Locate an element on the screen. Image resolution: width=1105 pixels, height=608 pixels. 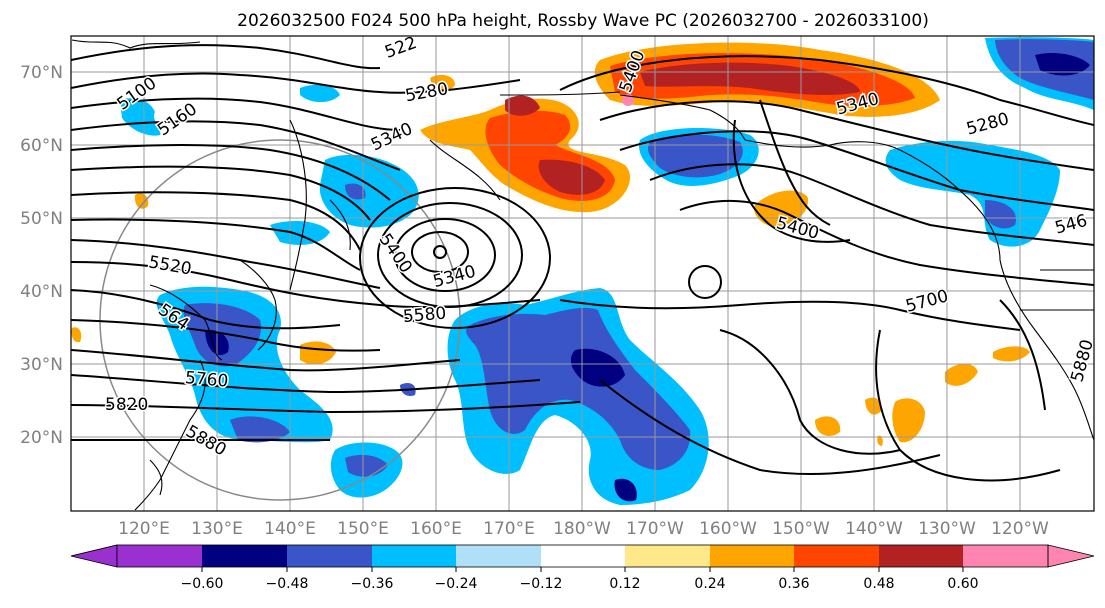
lon-label: 150°E is located at coordinates (363, 529).